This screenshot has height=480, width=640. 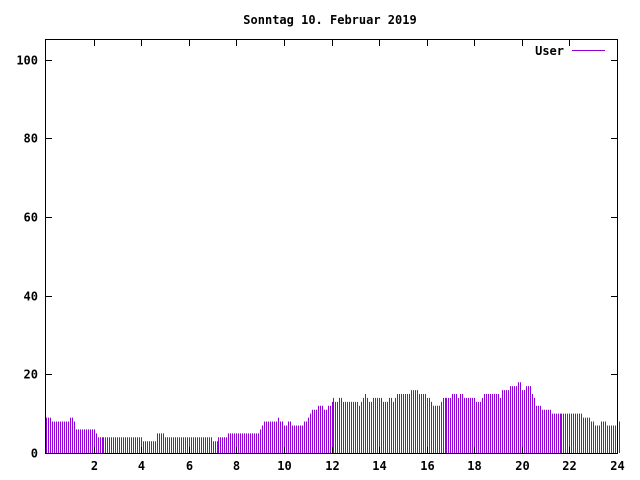 I want to click on x-tick-label: 18, so click(x=474, y=466).